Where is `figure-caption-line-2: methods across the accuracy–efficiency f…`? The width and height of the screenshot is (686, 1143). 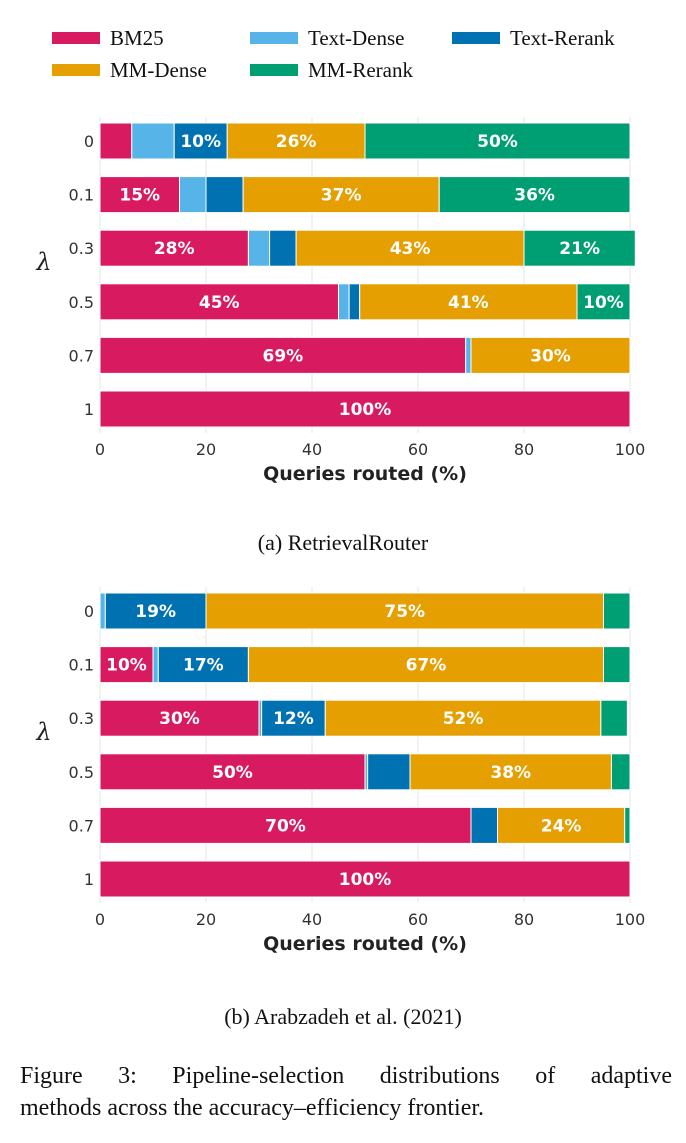 figure-caption-line-2: methods across the accuracy–efficiency f… is located at coordinates (252, 1108).